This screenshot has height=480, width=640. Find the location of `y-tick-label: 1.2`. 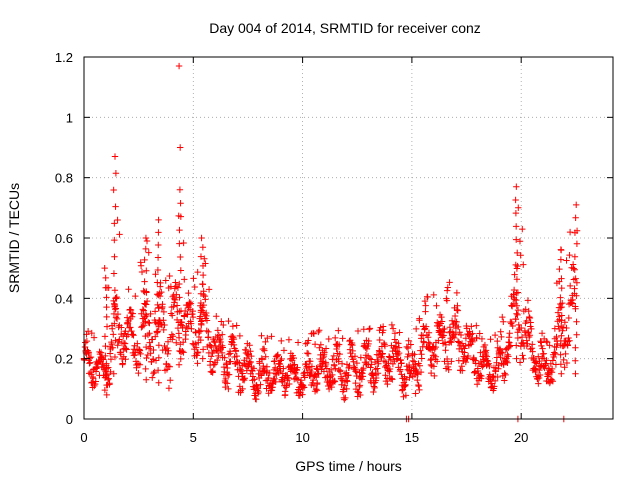

y-tick-label: 1.2 is located at coordinates (64, 57).